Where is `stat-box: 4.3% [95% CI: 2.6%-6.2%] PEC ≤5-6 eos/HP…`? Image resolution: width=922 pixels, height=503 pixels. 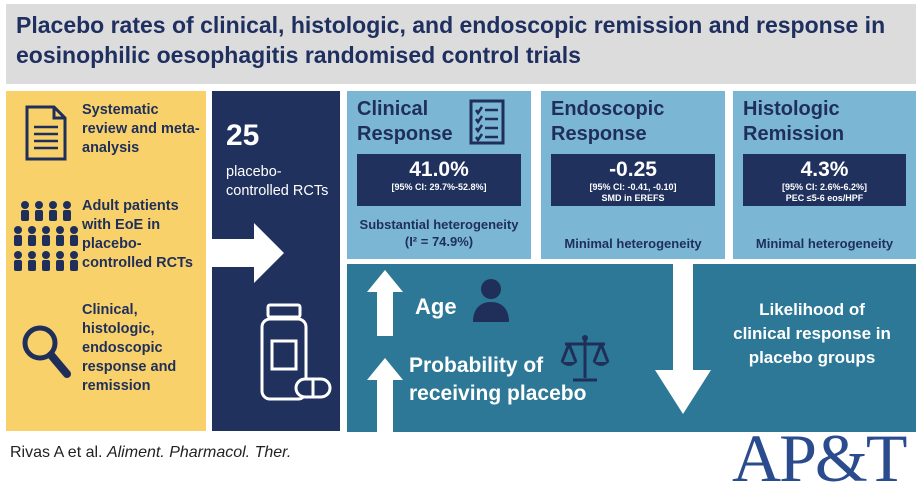
stat-box: 4.3% [95% CI: 2.6%-6.2%] PEC ≤5-6 eos/HP… is located at coordinates (824, 180).